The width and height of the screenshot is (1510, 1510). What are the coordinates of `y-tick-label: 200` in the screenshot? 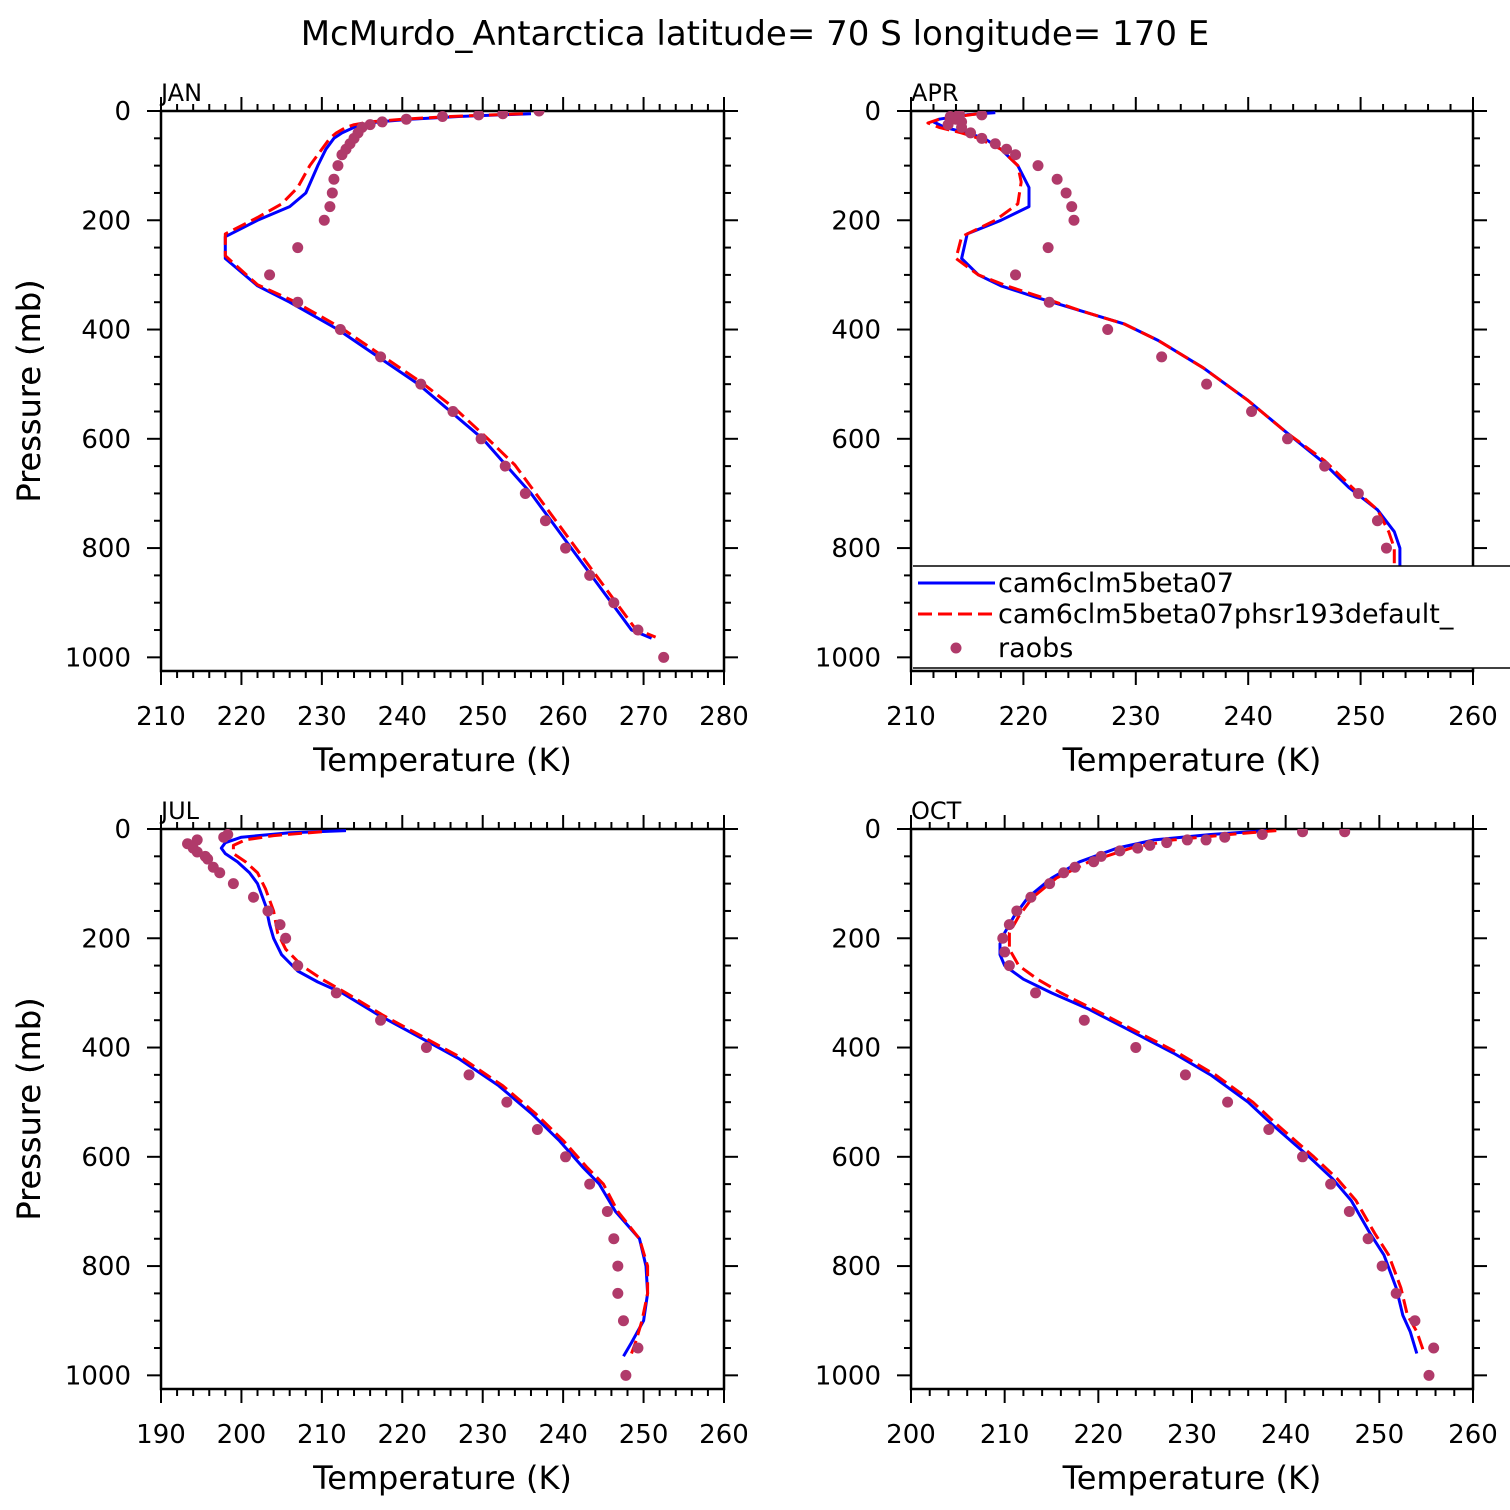 It's located at (106, 939).